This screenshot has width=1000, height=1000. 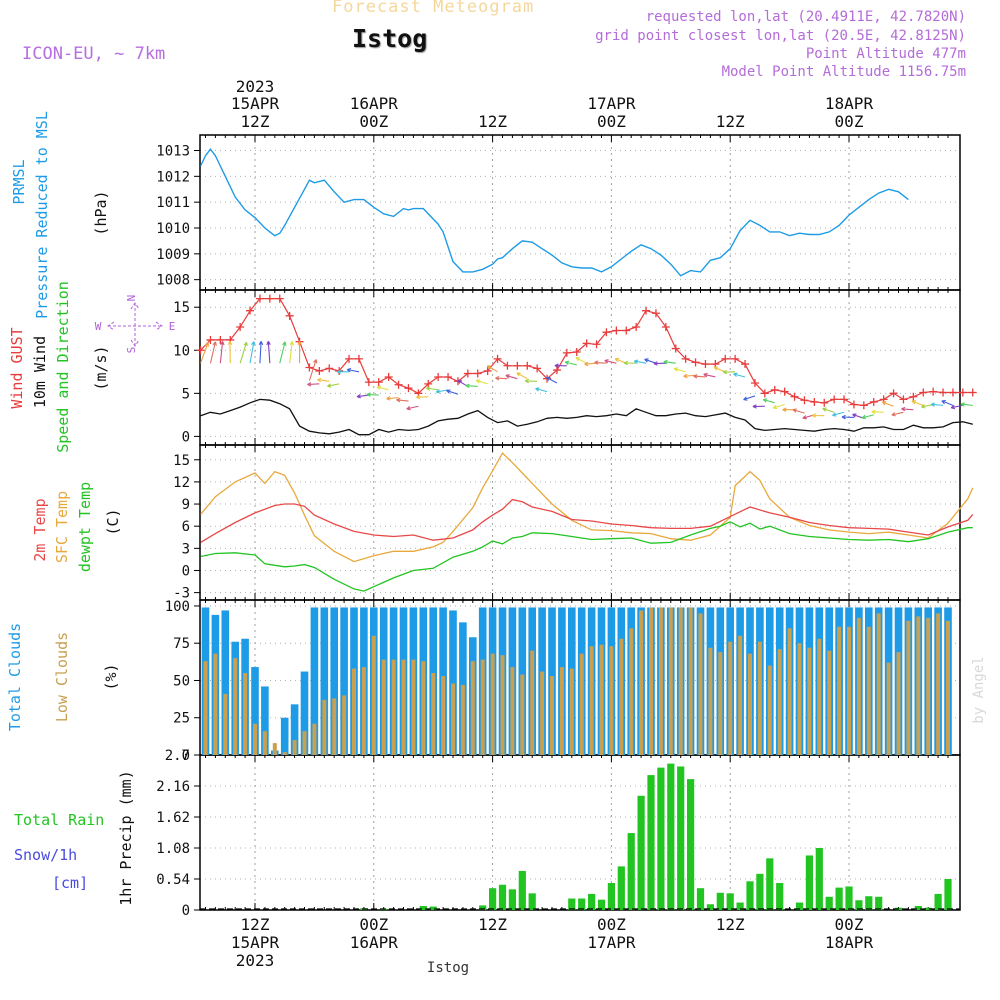 What do you see at coordinates (587, 507) in the screenshot?
I see `sfc-temp-line` at bounding box center [587, 507].